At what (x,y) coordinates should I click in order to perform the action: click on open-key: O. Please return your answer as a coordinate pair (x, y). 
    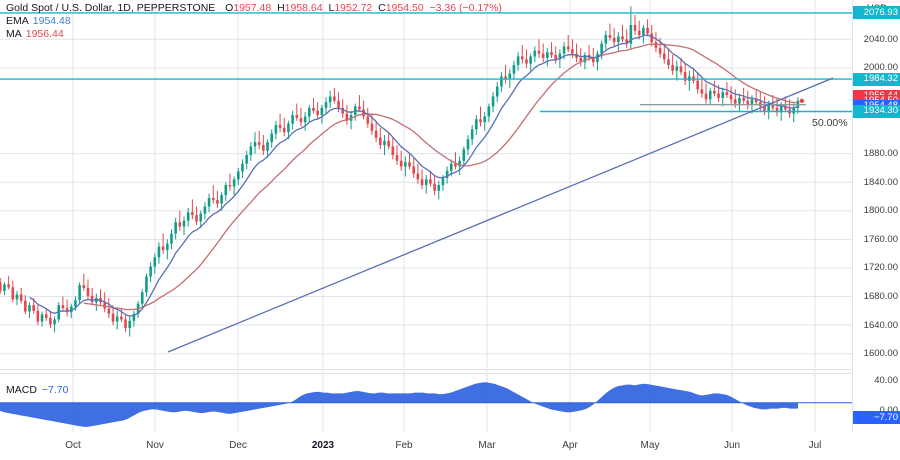
    Looking at the image, I should click on (229, 8).